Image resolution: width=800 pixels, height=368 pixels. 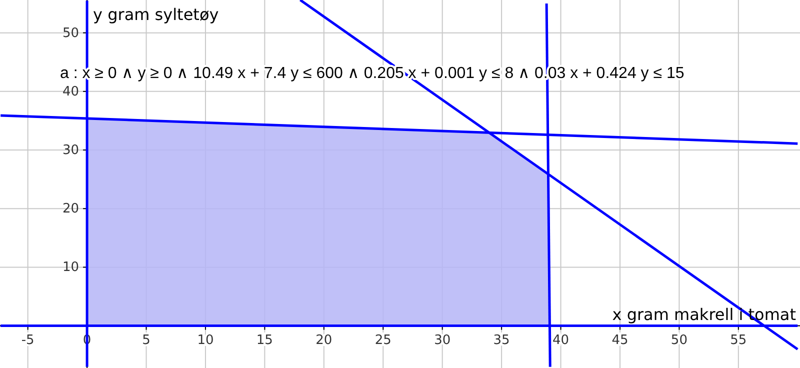 I want to click on x-tick-label: 40, so click(x=561, y=340).